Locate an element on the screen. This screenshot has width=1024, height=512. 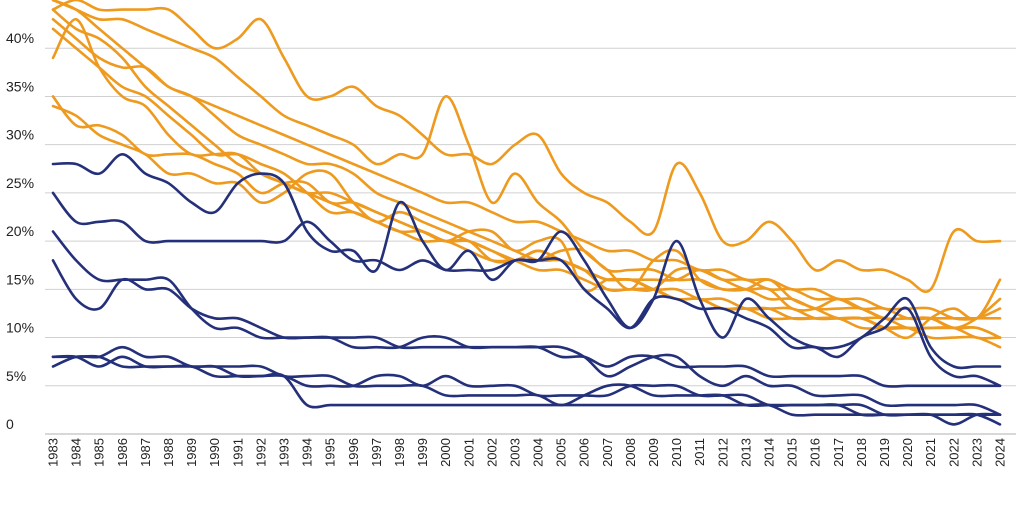
x-tick-label: 2020 is located at coordinates (907, 452).